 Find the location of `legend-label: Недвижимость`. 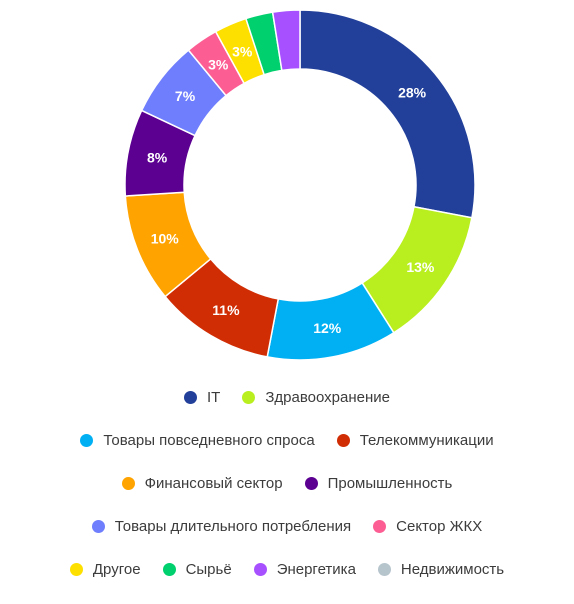

legend-label: Недвижимость is located at coordinates (452, 569).